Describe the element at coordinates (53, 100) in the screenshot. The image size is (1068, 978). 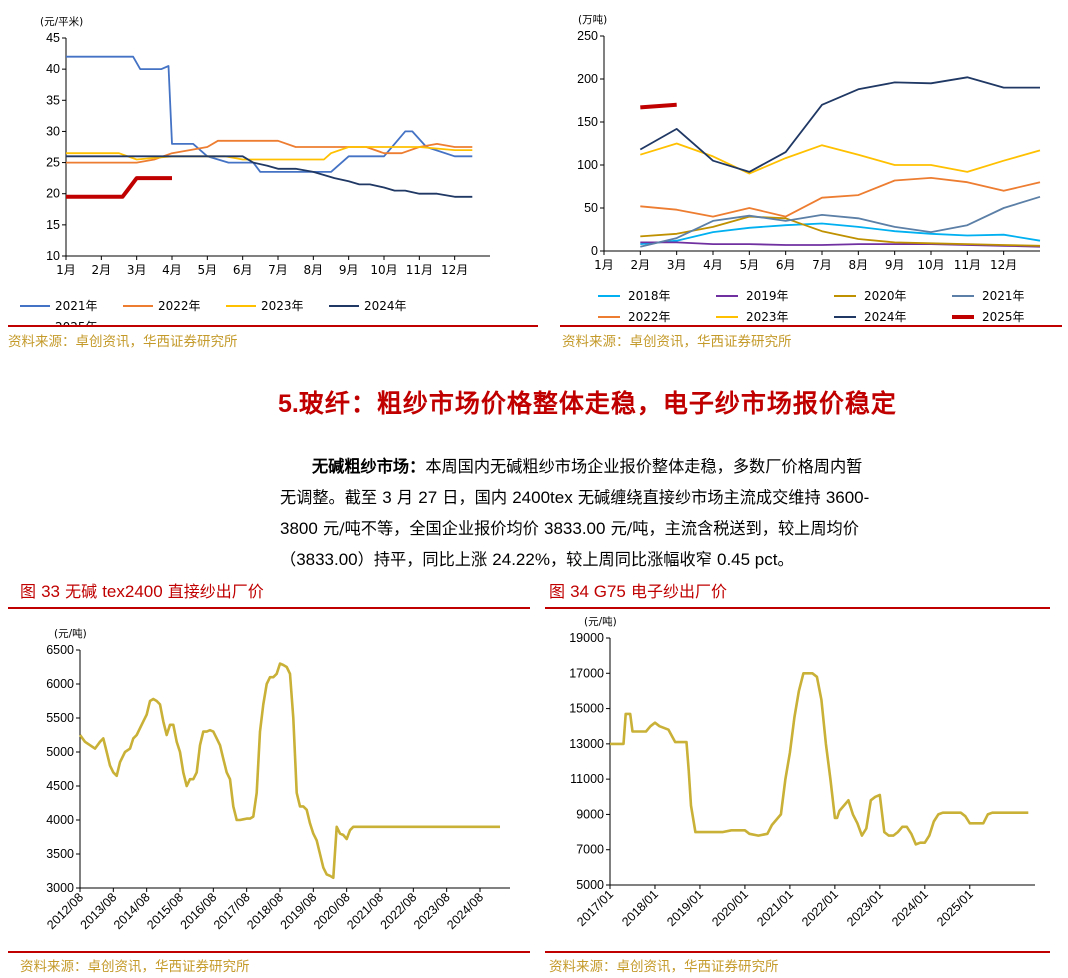
I see `y-tick-label: 35` at that location.